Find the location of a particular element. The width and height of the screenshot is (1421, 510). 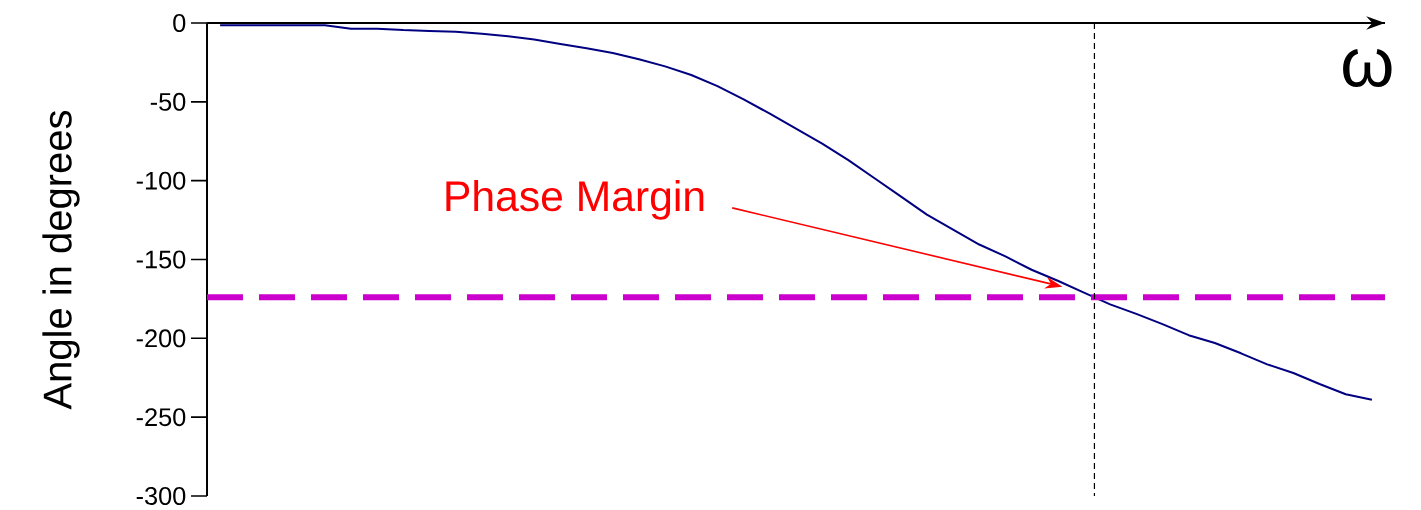

x-axis-title: ω is located at coordinates (1367, 67).